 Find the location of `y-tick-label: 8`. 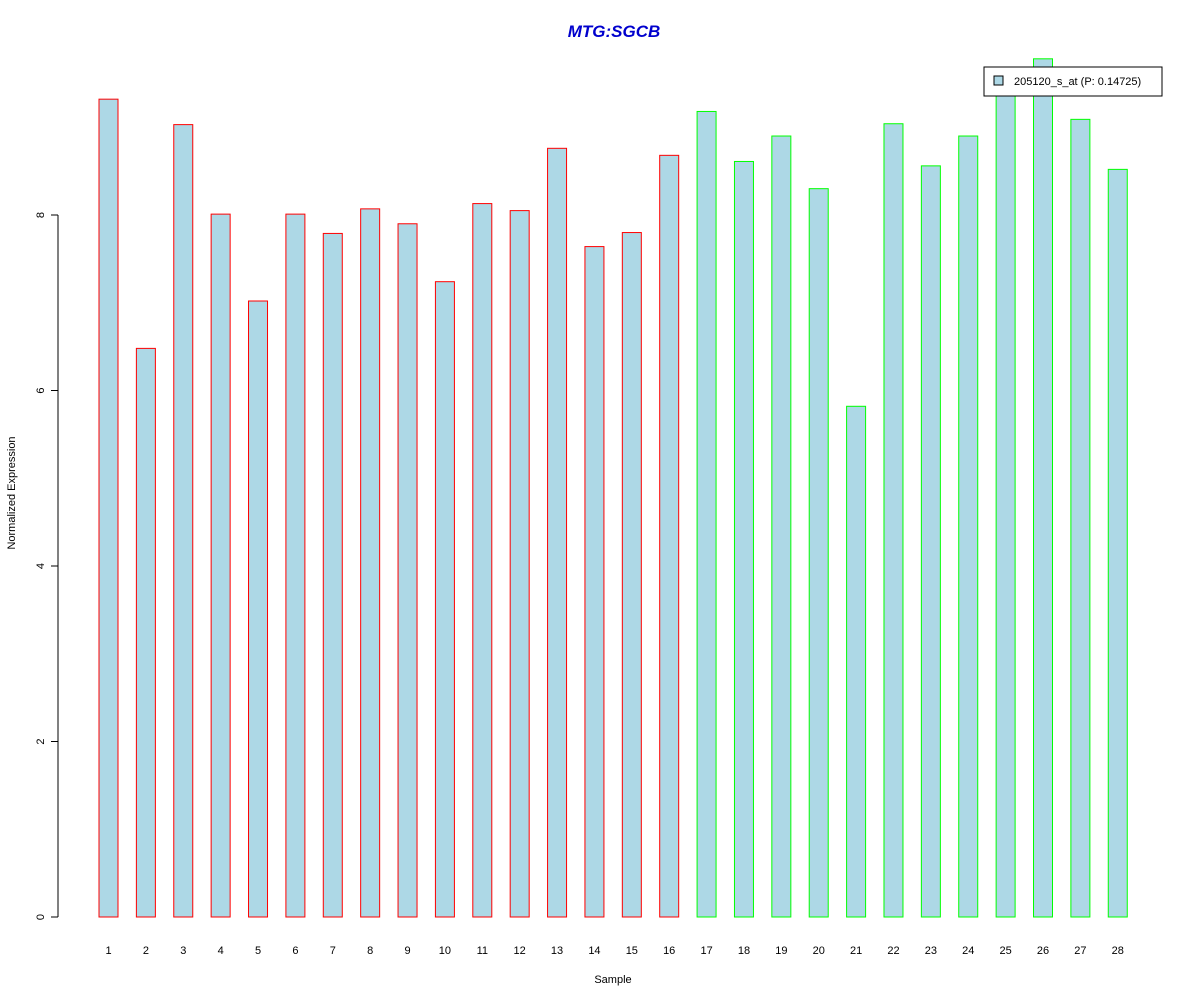

y-tick-label: 8 is located at coordinates (41, 215).